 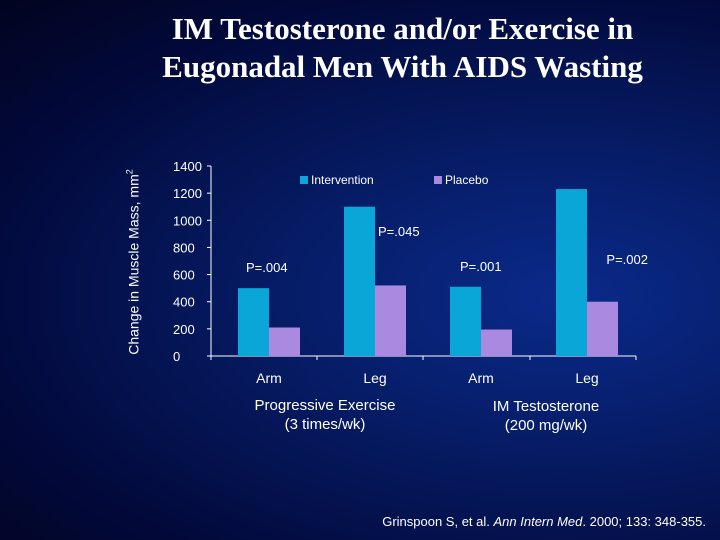 What do you see at coordinates (546, 406) in the screenshot?
I see `group-label-testosterone-line1: IM Testosterone` at bounding box center [546, 406].